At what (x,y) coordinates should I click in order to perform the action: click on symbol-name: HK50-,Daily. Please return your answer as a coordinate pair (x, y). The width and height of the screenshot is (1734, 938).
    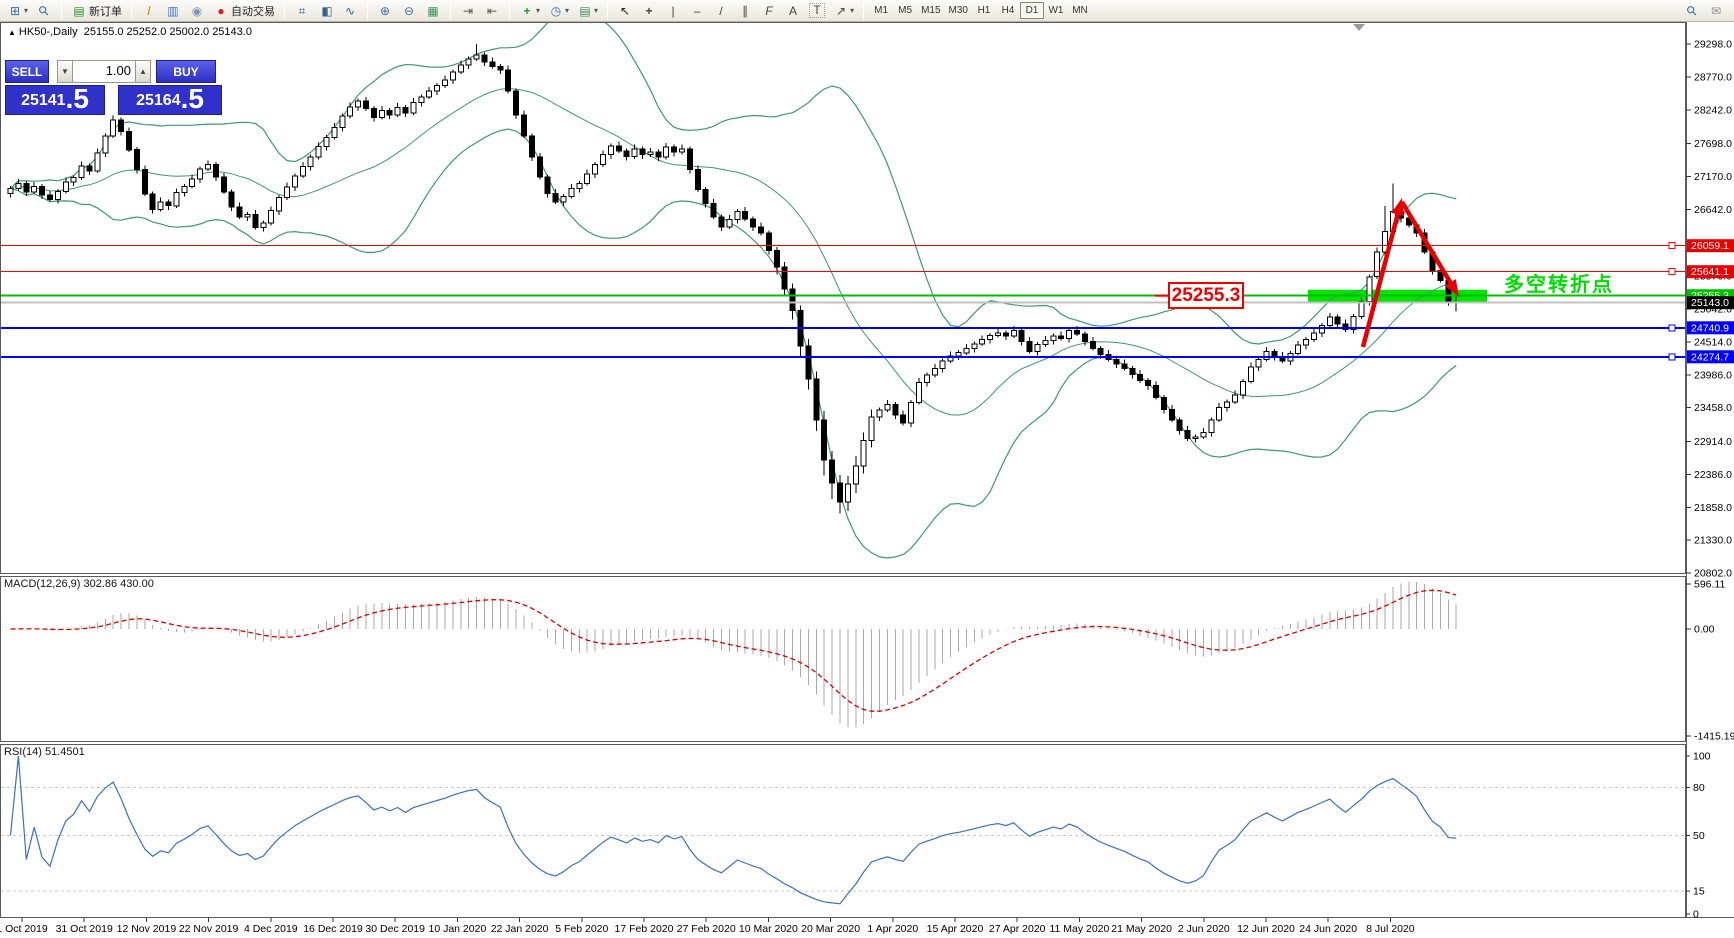
    Looking at the image, I should click on (48, 32).